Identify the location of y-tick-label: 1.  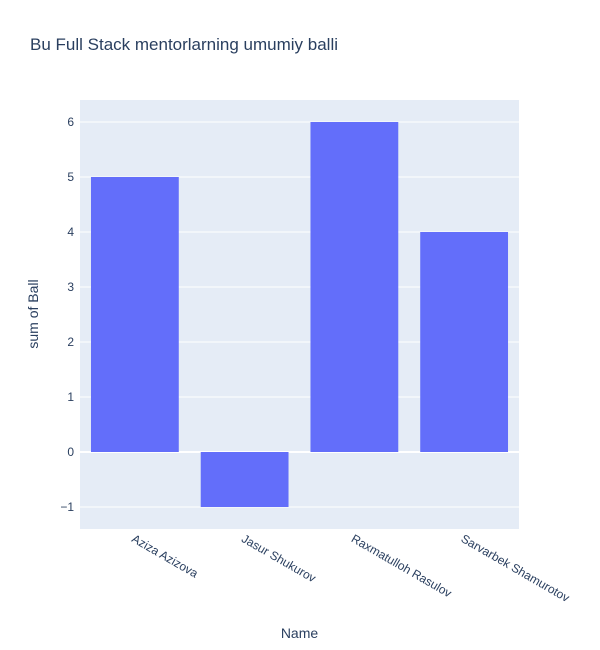
(70, 397).